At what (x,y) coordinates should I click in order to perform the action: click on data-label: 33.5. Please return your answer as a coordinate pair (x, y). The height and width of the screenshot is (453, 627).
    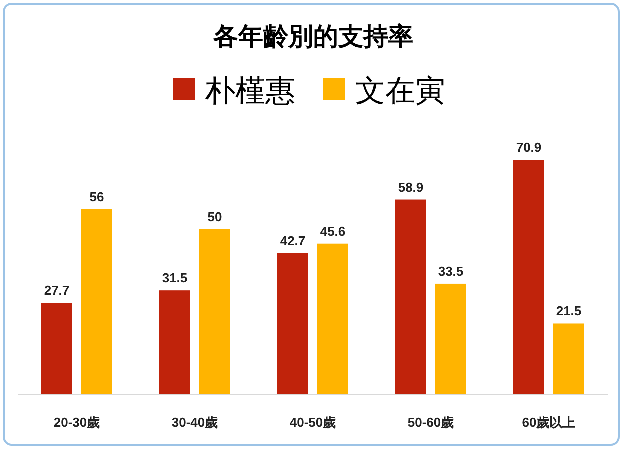
    Looking at the image, I should click on (451, 271).